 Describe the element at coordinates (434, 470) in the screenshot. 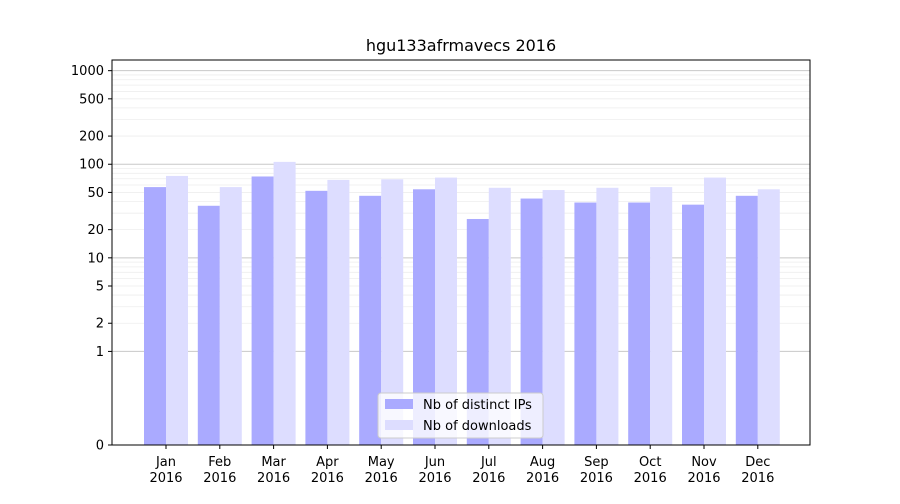

I see `x-tick-label: Jun 2016` at that location.